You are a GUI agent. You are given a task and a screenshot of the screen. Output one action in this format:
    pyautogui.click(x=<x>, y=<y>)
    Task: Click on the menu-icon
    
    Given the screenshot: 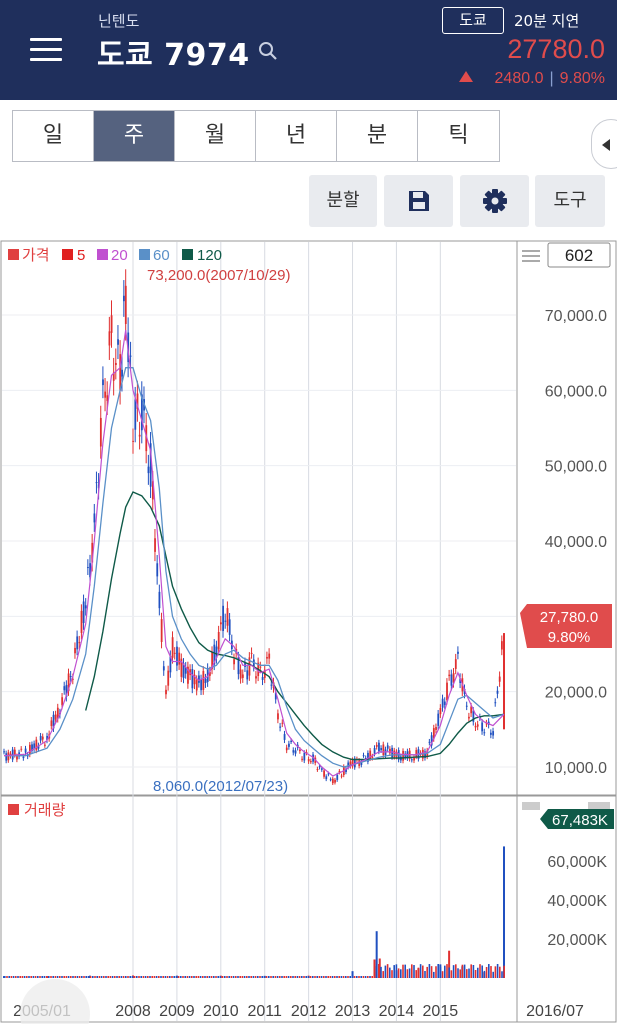 What is the action you would take?
    pyautogui.click(x=46, y=50)
    